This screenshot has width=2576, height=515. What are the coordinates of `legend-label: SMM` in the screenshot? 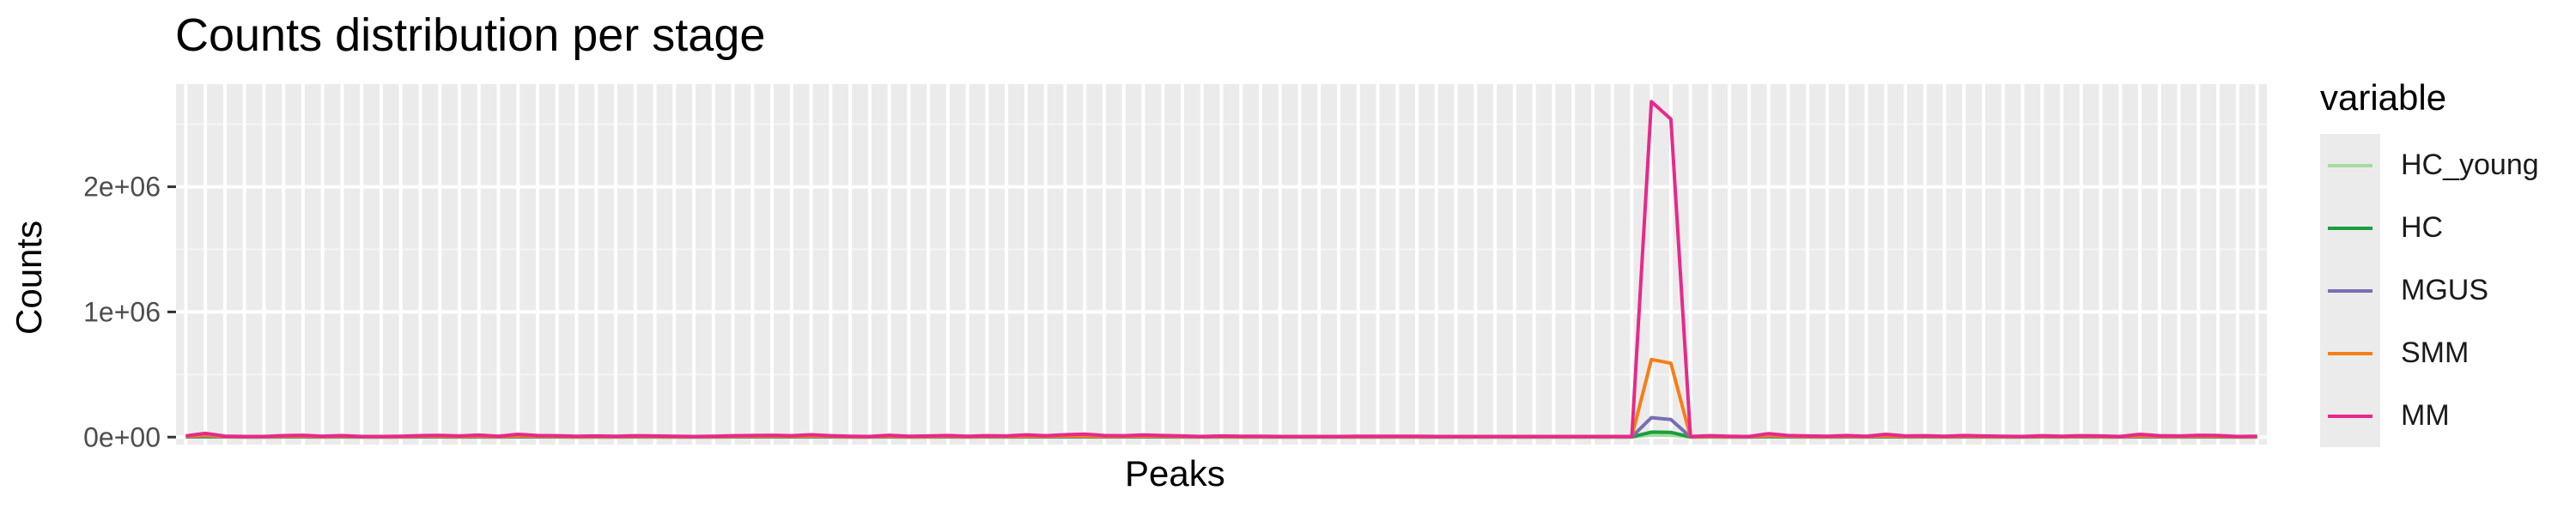 It's located at (2435, 352).